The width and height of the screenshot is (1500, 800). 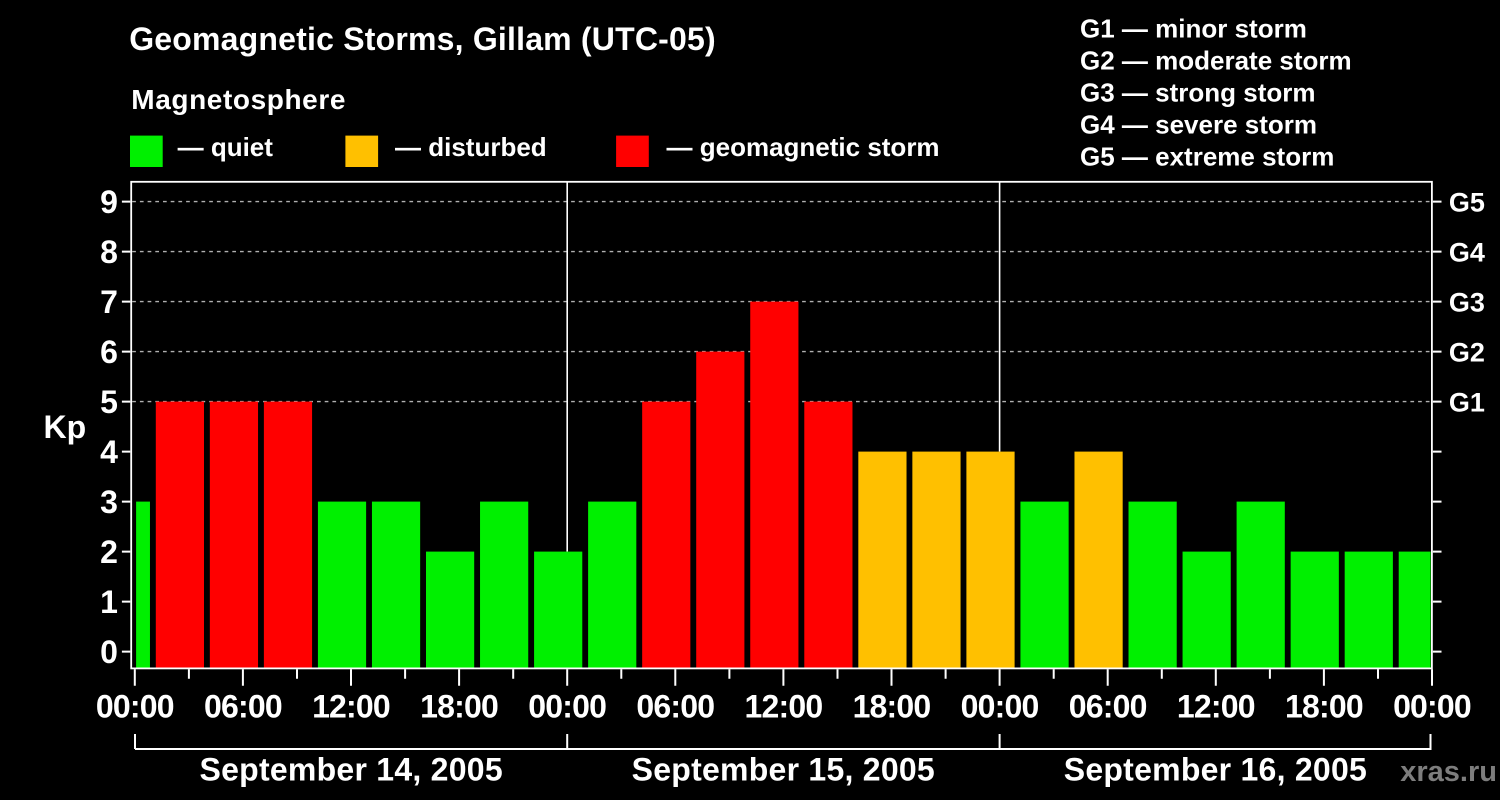 What do you see at coordinates (109, 602) in the screenshot?
I see `svg-text: 1` at bounding box center [109, 602].